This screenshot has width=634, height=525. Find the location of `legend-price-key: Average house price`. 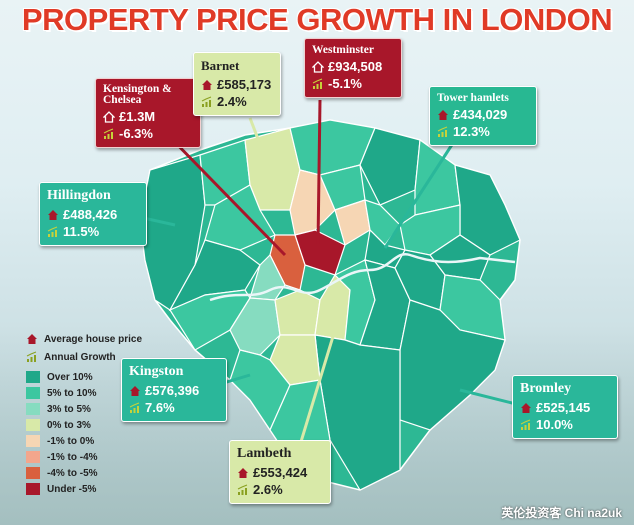

legend-price-key: Average house price is located at coordinates (84, 339).